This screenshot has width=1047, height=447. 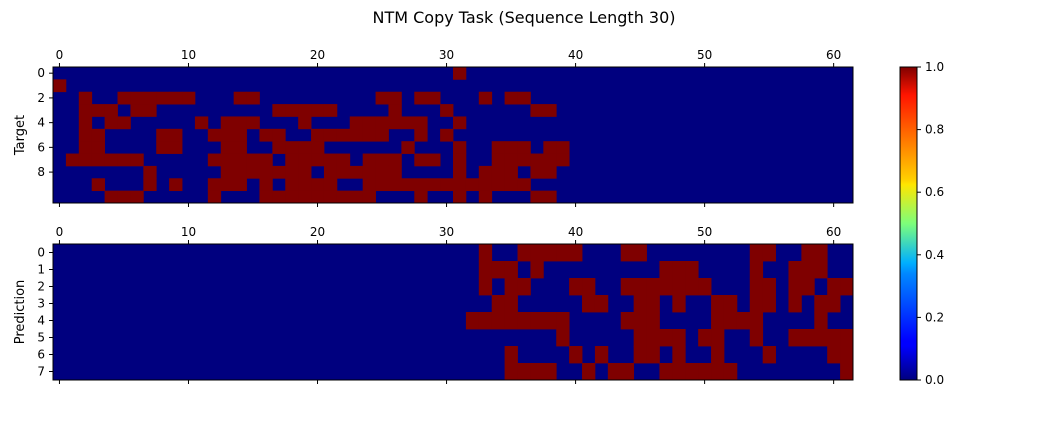 I want to click on colorbar-tick-label: 0.2, so click(x=934, y=317).